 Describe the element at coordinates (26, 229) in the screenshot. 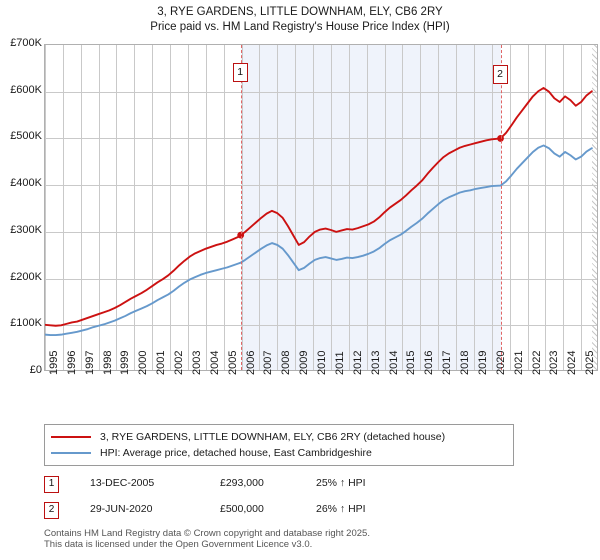

I see `y-axis-tick-label: £300K` at that location.